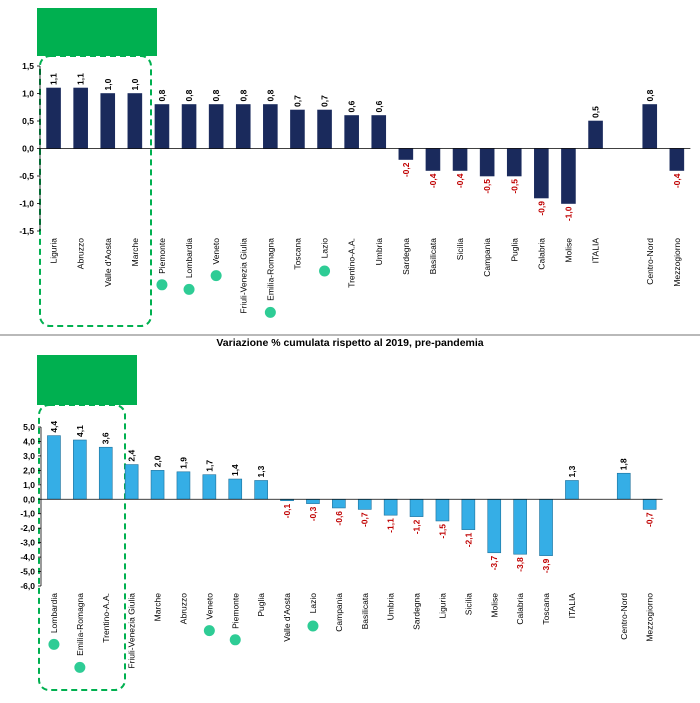 The width and height of the screenshot is (700, 703). Describe the element at coordinates (26, 231) in the screenshot. I see `y-tick-label: -1,5` at that location.